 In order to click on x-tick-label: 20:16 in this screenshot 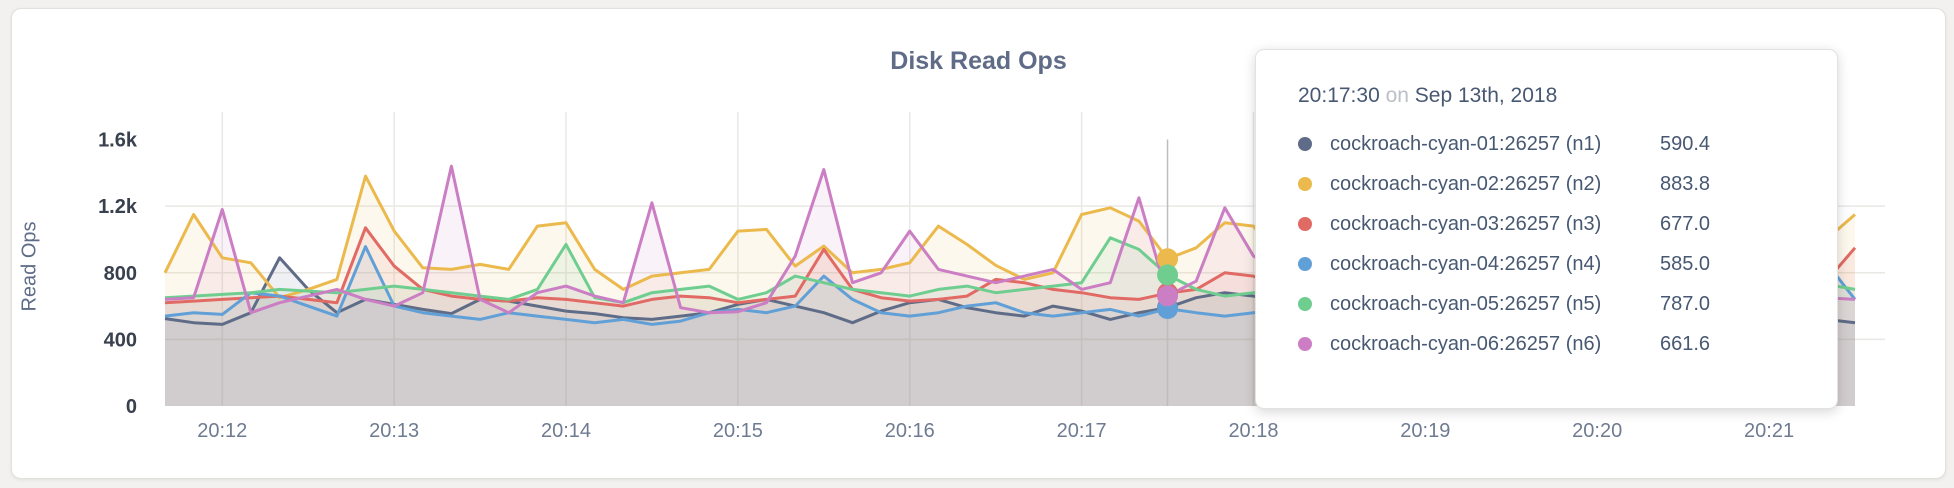, I will do `click(910, 431)`.